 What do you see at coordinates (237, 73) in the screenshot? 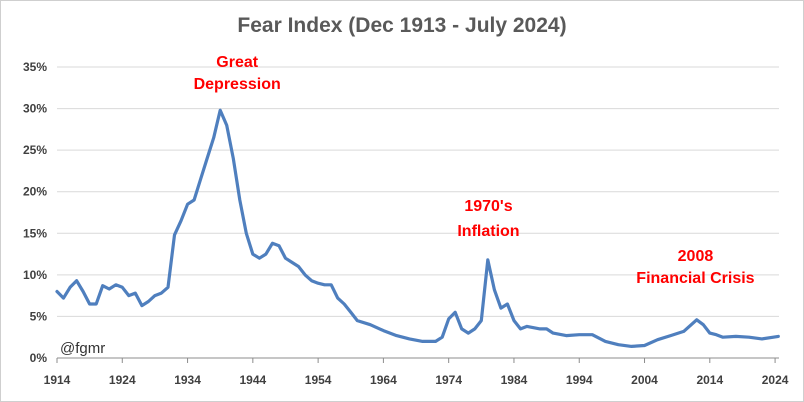
I see `annotation-label: Great Depression` at bounding box center [237, 73].